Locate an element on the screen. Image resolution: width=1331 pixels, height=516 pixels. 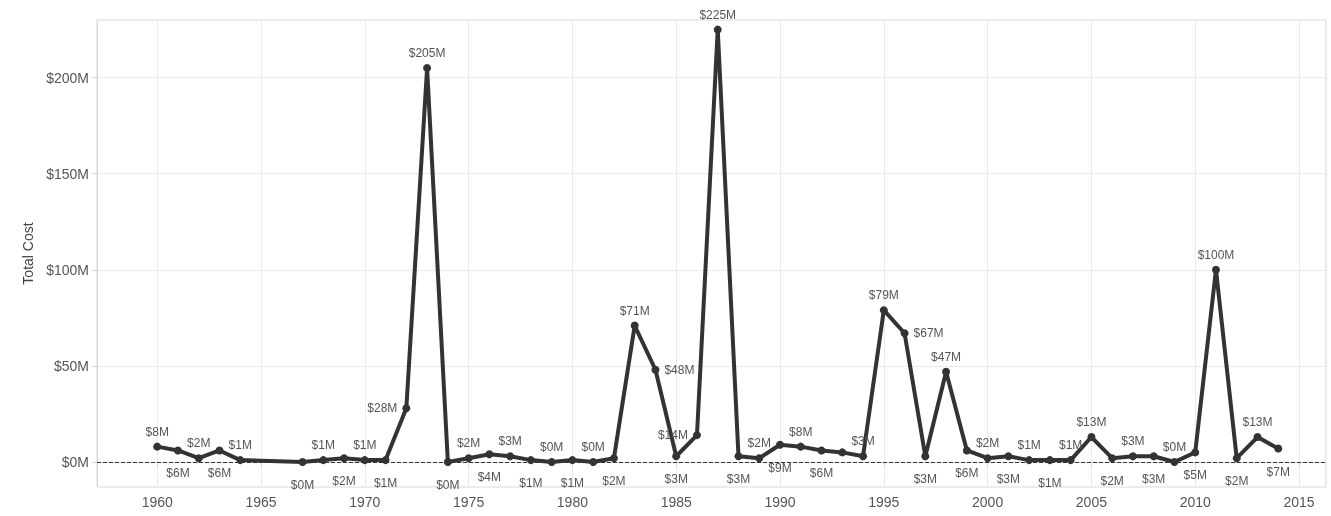
x-tick-label: 1975 is located at coordinates (469, 502).